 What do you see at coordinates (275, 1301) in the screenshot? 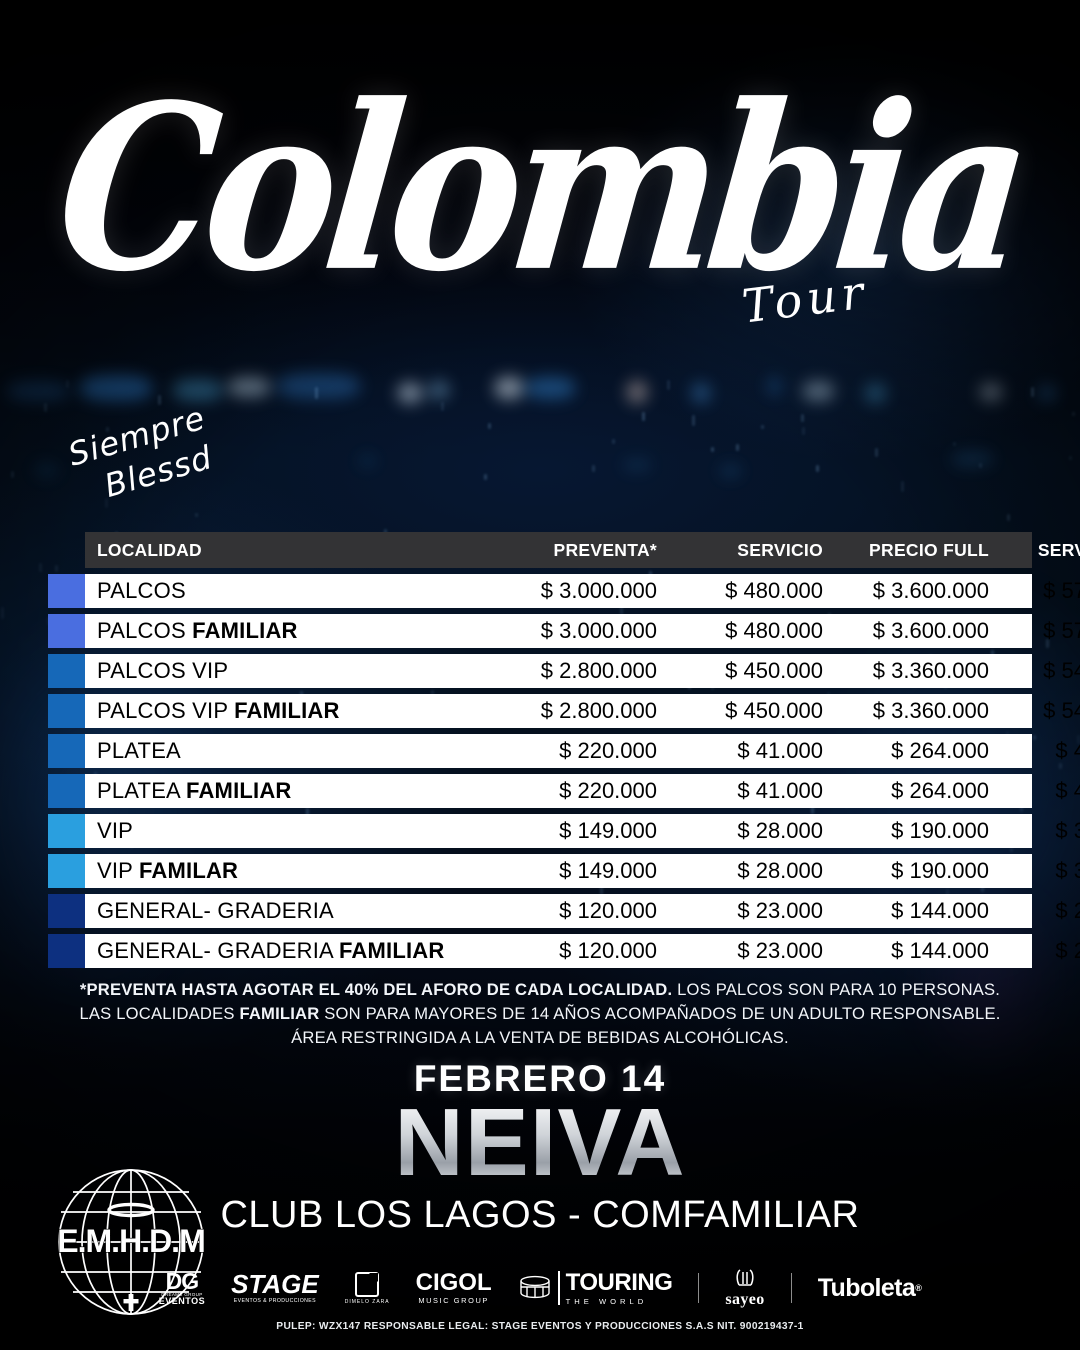
I see `sponsor-stage-sub: EVENTOS & PRODUCCIONES` at bounding box center [275, 1301].